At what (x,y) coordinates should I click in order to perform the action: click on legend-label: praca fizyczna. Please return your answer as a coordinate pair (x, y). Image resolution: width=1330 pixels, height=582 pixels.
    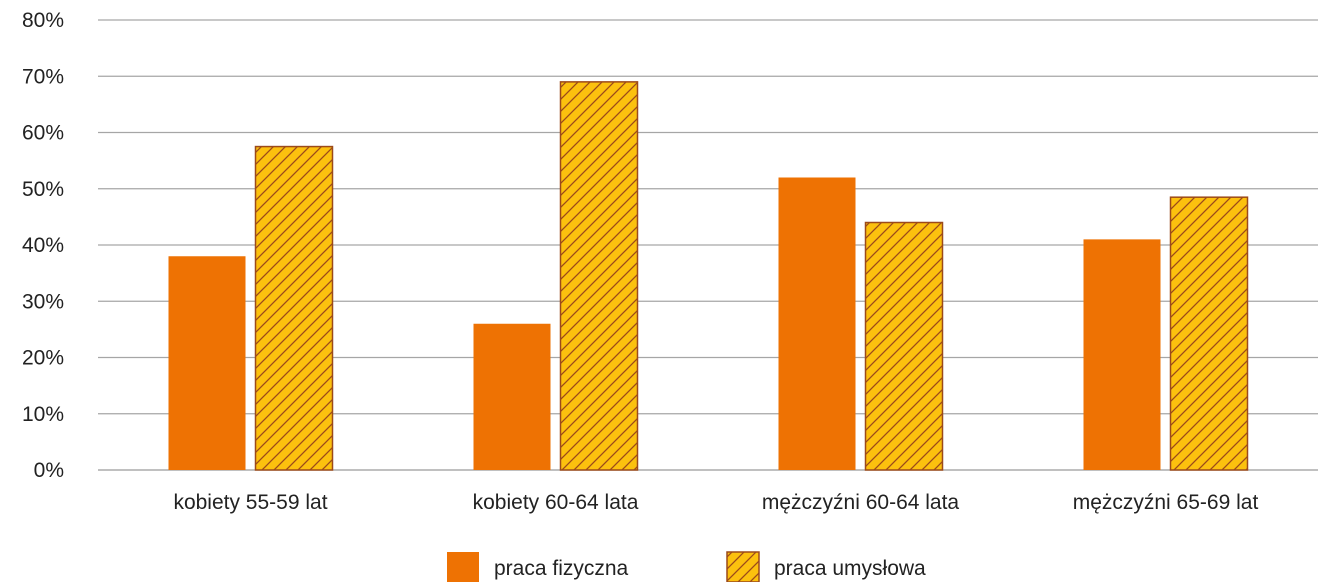
    Looking at the image, I should click on (561, 568).